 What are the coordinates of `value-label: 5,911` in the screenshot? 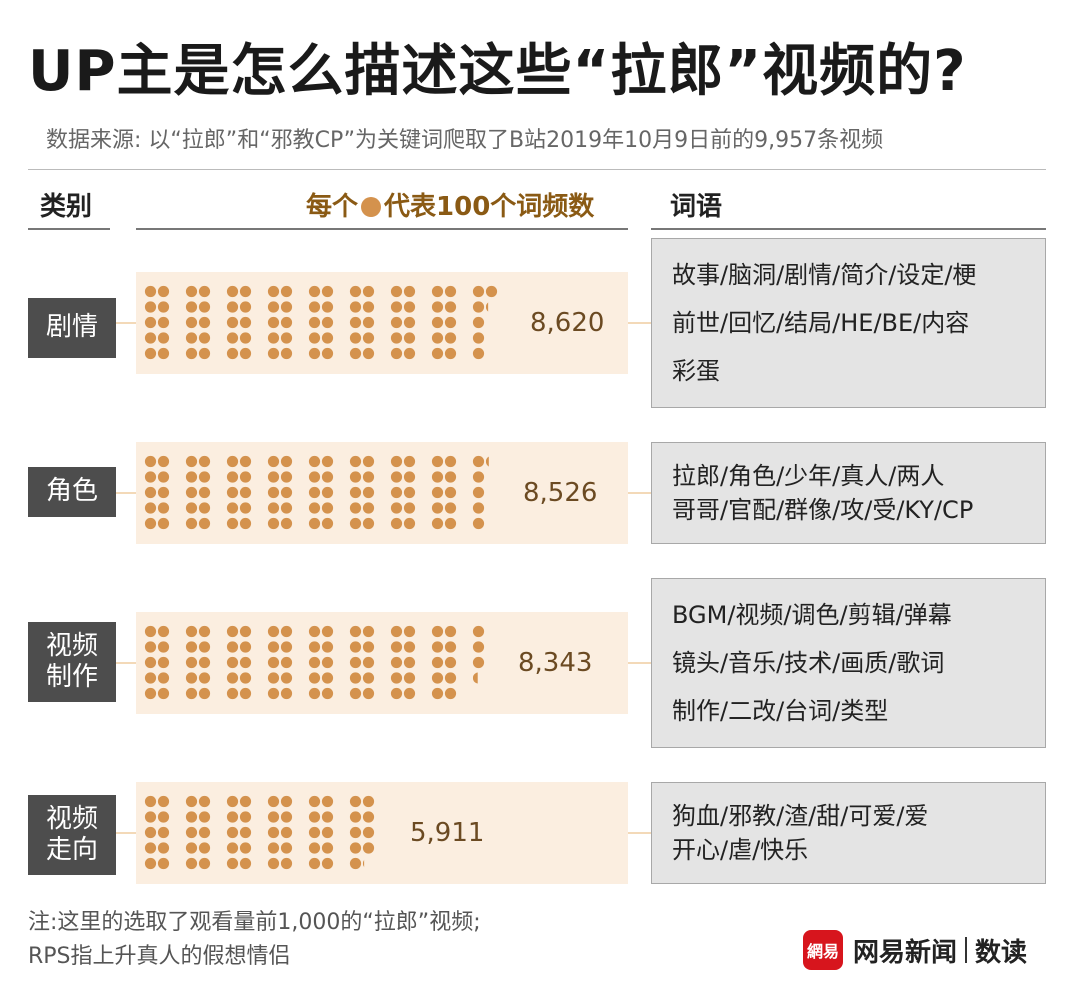 It's located at (447, 833).